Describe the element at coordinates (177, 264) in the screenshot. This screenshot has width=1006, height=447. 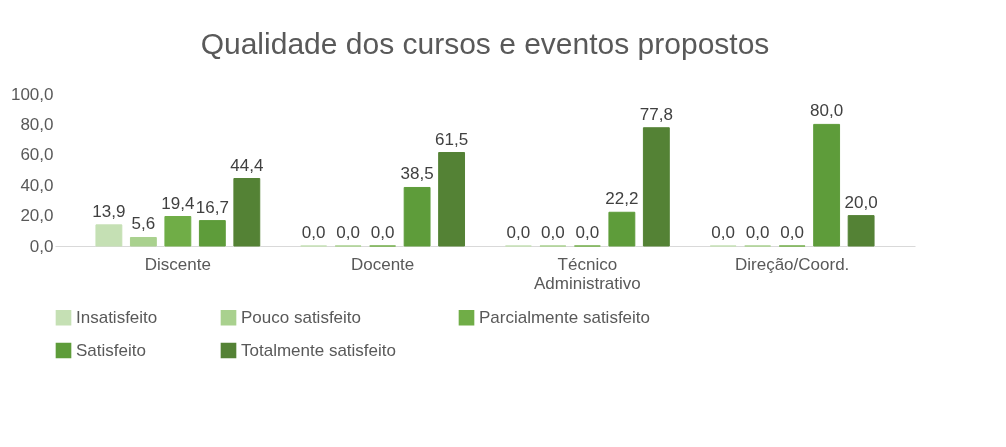
I see `x-tick-label: Discente` at that location.